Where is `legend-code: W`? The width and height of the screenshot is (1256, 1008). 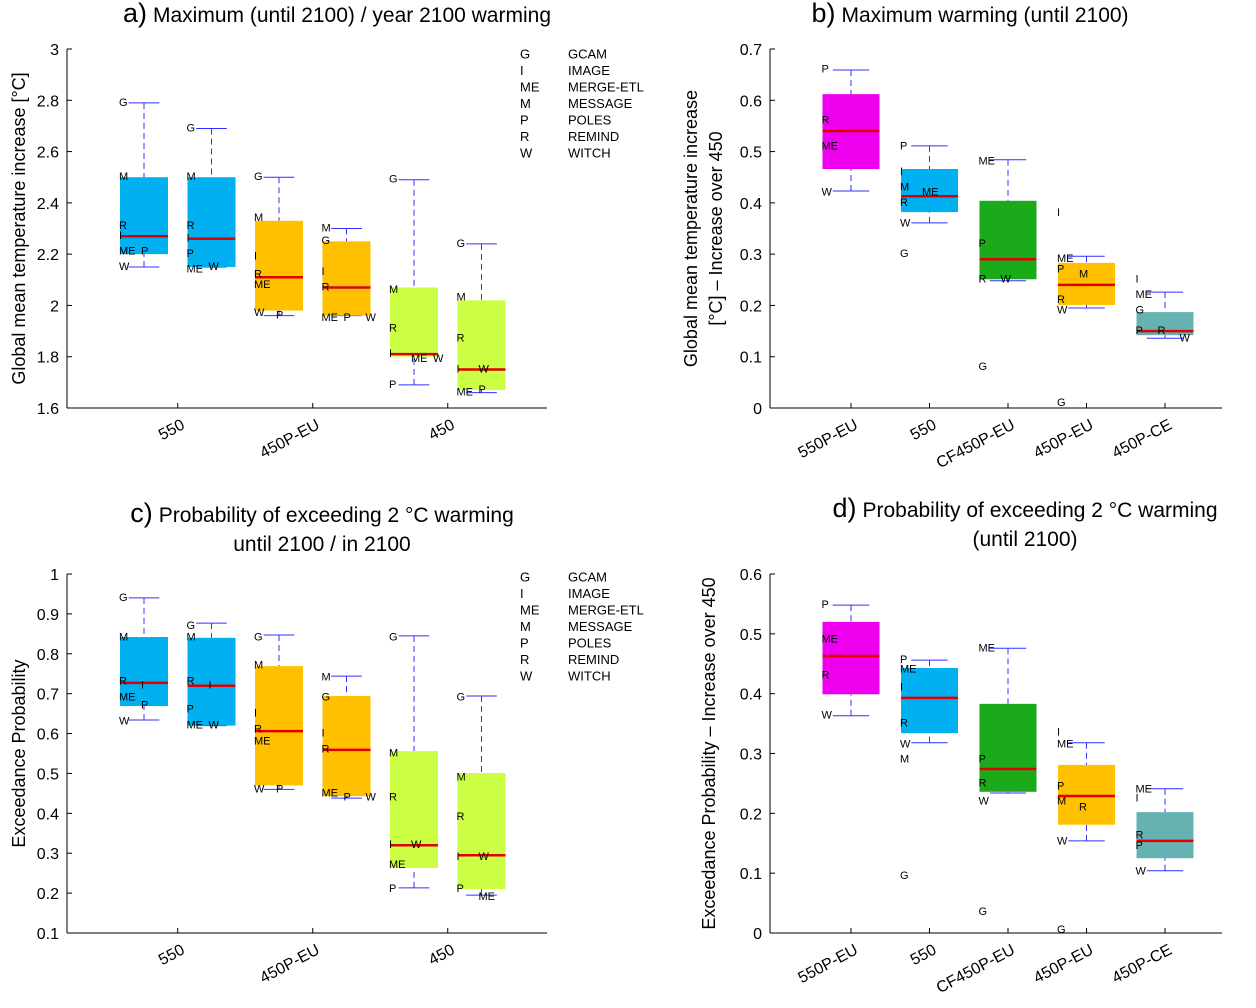 legend-code: W is located at coordinates (526, 675).